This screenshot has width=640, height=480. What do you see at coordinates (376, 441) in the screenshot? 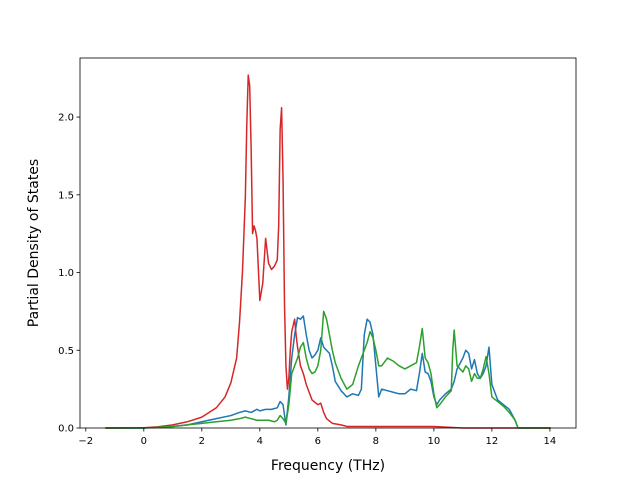
I see `x-tick-label: 8` at bounding box center [376, 441].